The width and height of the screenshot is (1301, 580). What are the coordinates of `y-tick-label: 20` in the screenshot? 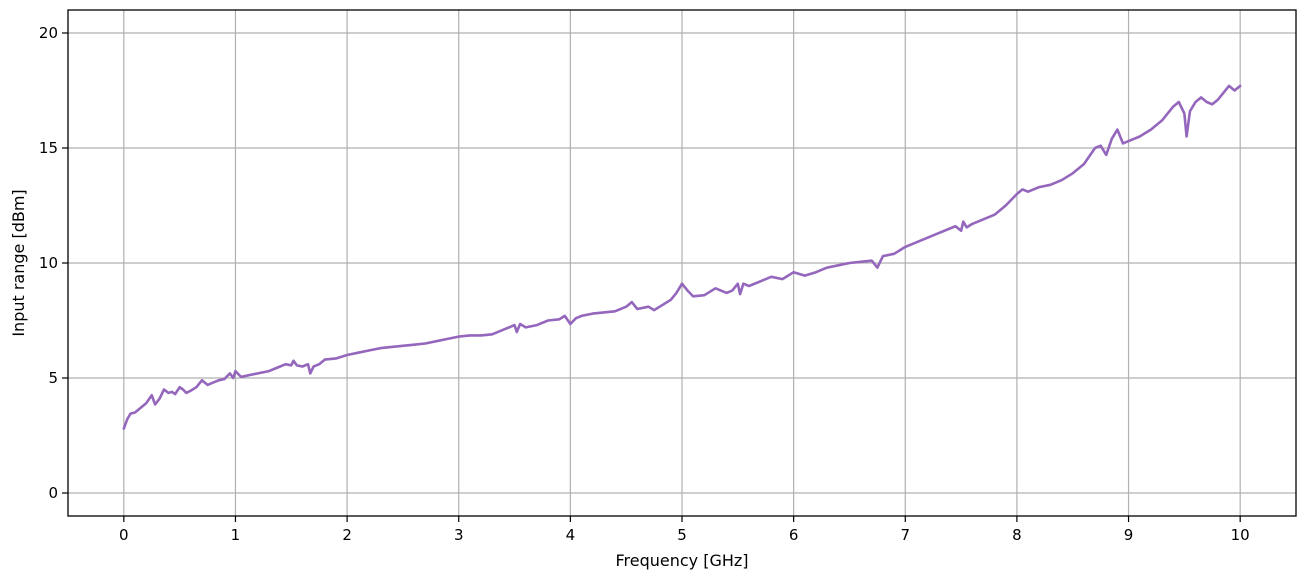 It's located at (48, 33).